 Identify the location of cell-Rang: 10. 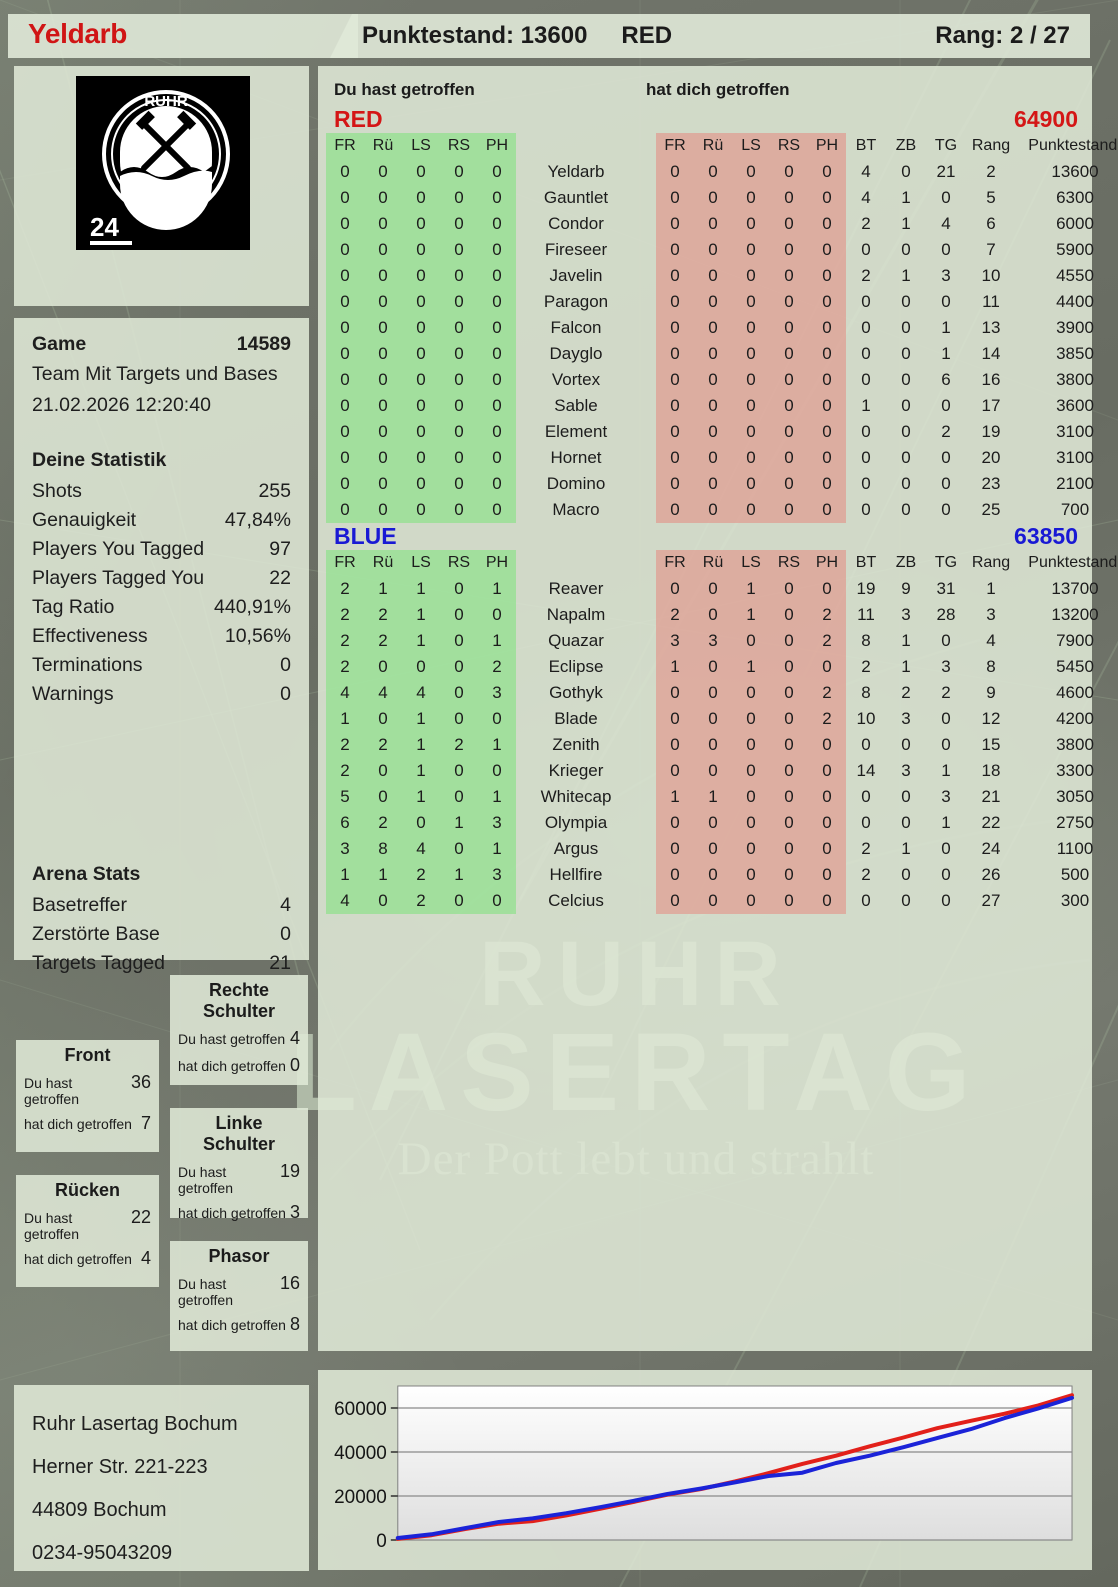
(991, 275).